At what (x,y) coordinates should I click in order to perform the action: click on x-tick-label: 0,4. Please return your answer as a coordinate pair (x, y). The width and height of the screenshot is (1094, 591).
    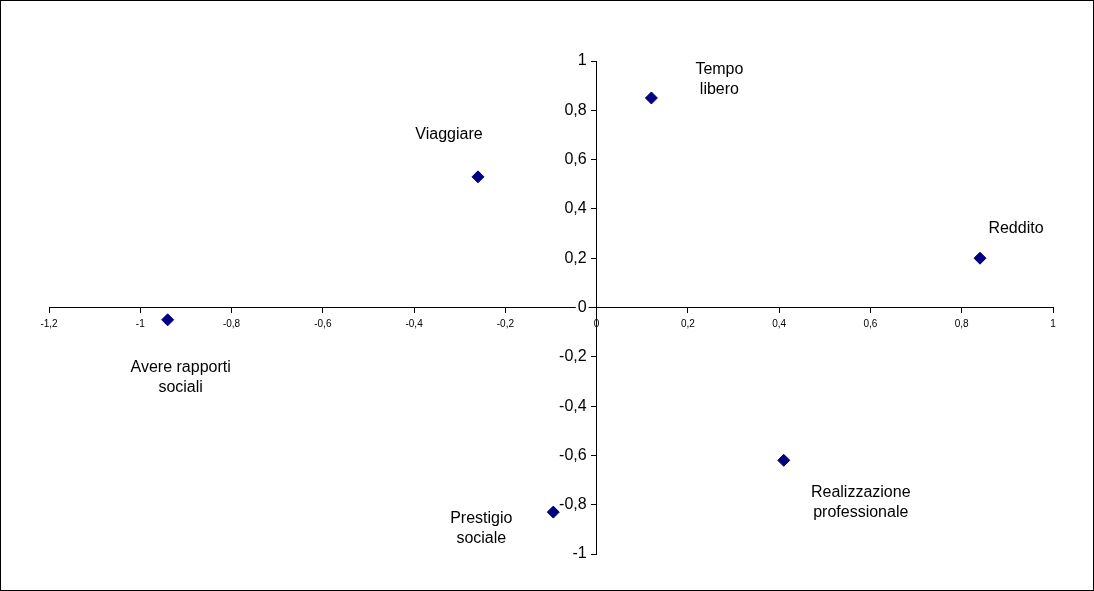
    Looking at the image, I should click on (779, 324).